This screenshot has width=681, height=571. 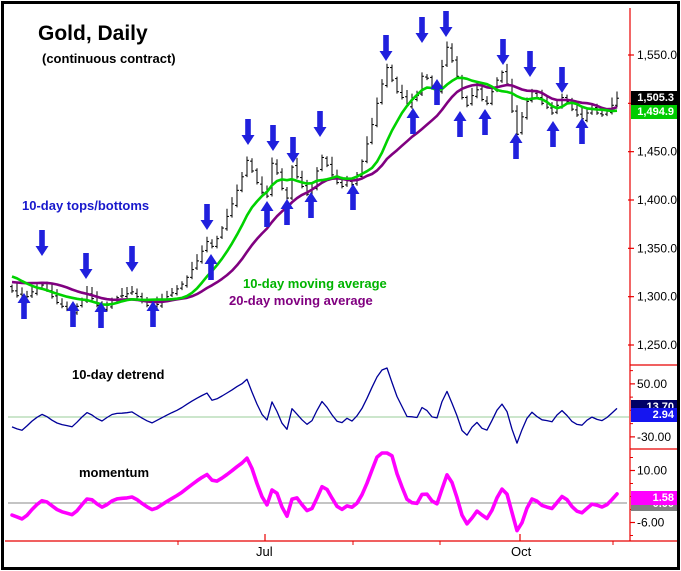 I want to click on detrend-value-flag: 2.94, so click(x=654, y=415).